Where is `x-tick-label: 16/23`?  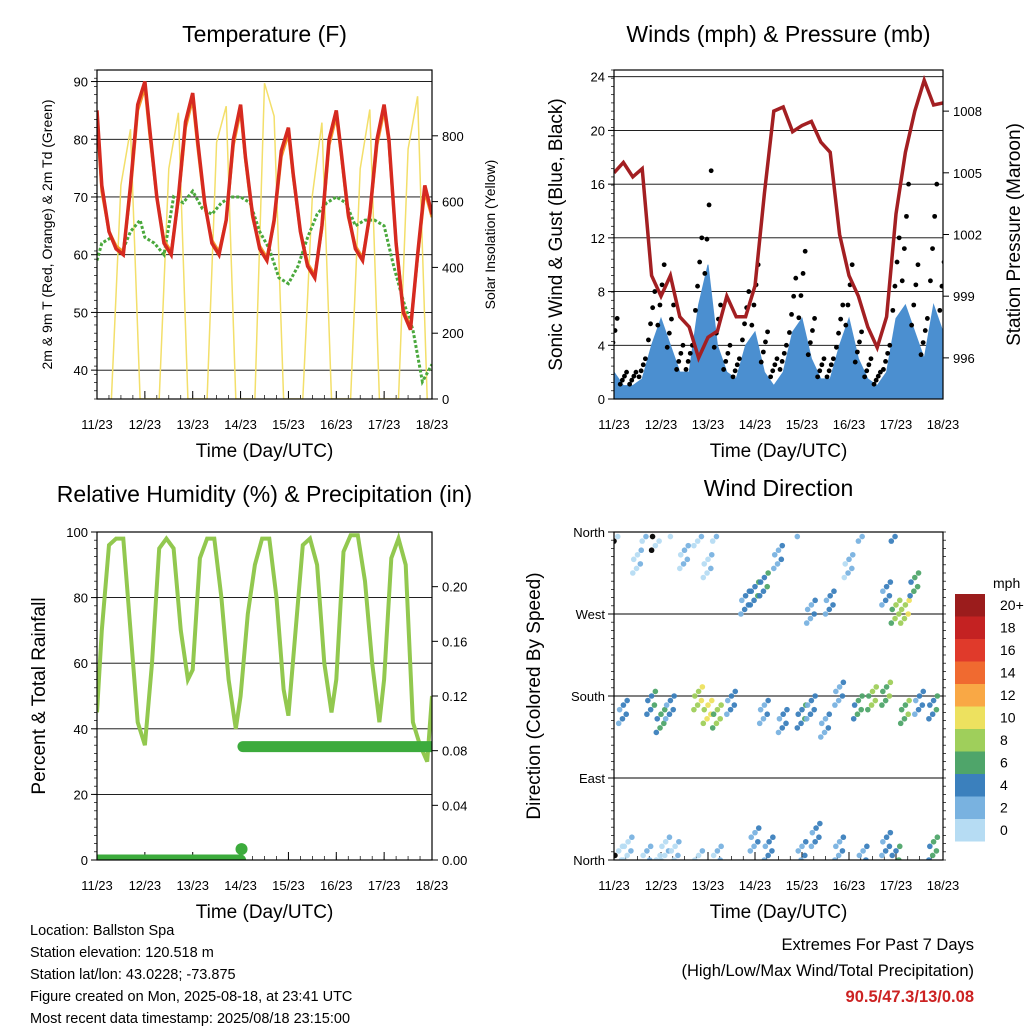 x-tick-label: 16/23 is located at coordinates (336, 424).